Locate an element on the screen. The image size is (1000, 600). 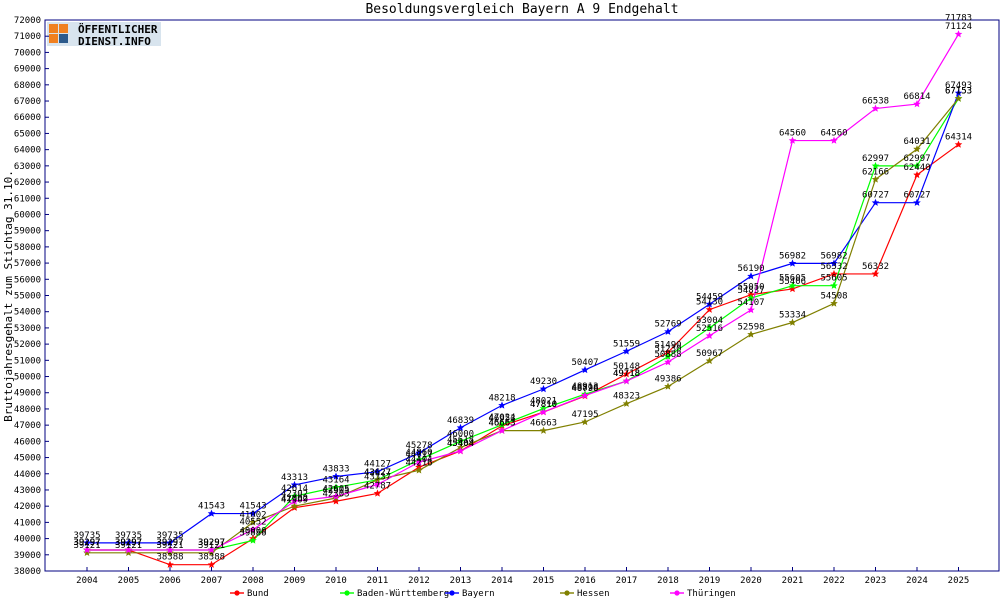
y-tick-label: 72000 is located at coordinates (27, 21).